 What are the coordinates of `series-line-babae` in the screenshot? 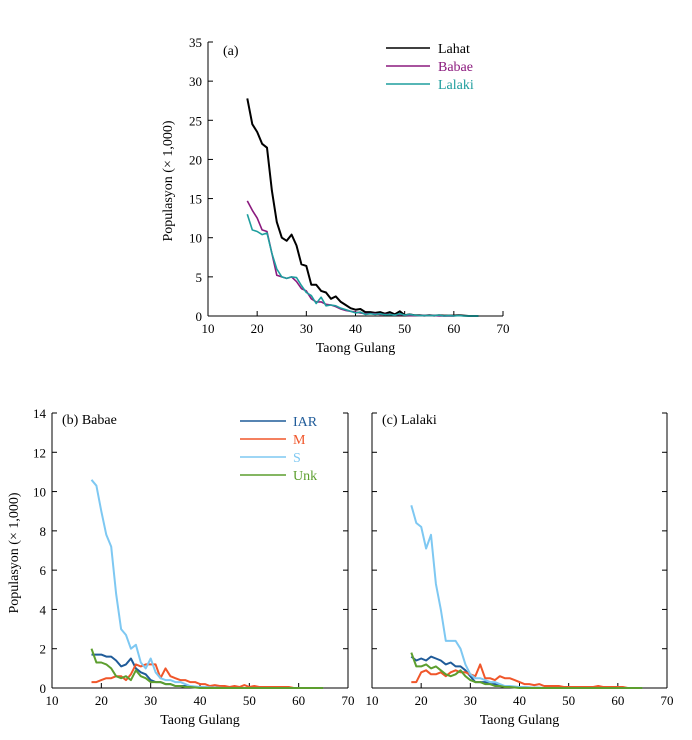 It's located at (350, 258).